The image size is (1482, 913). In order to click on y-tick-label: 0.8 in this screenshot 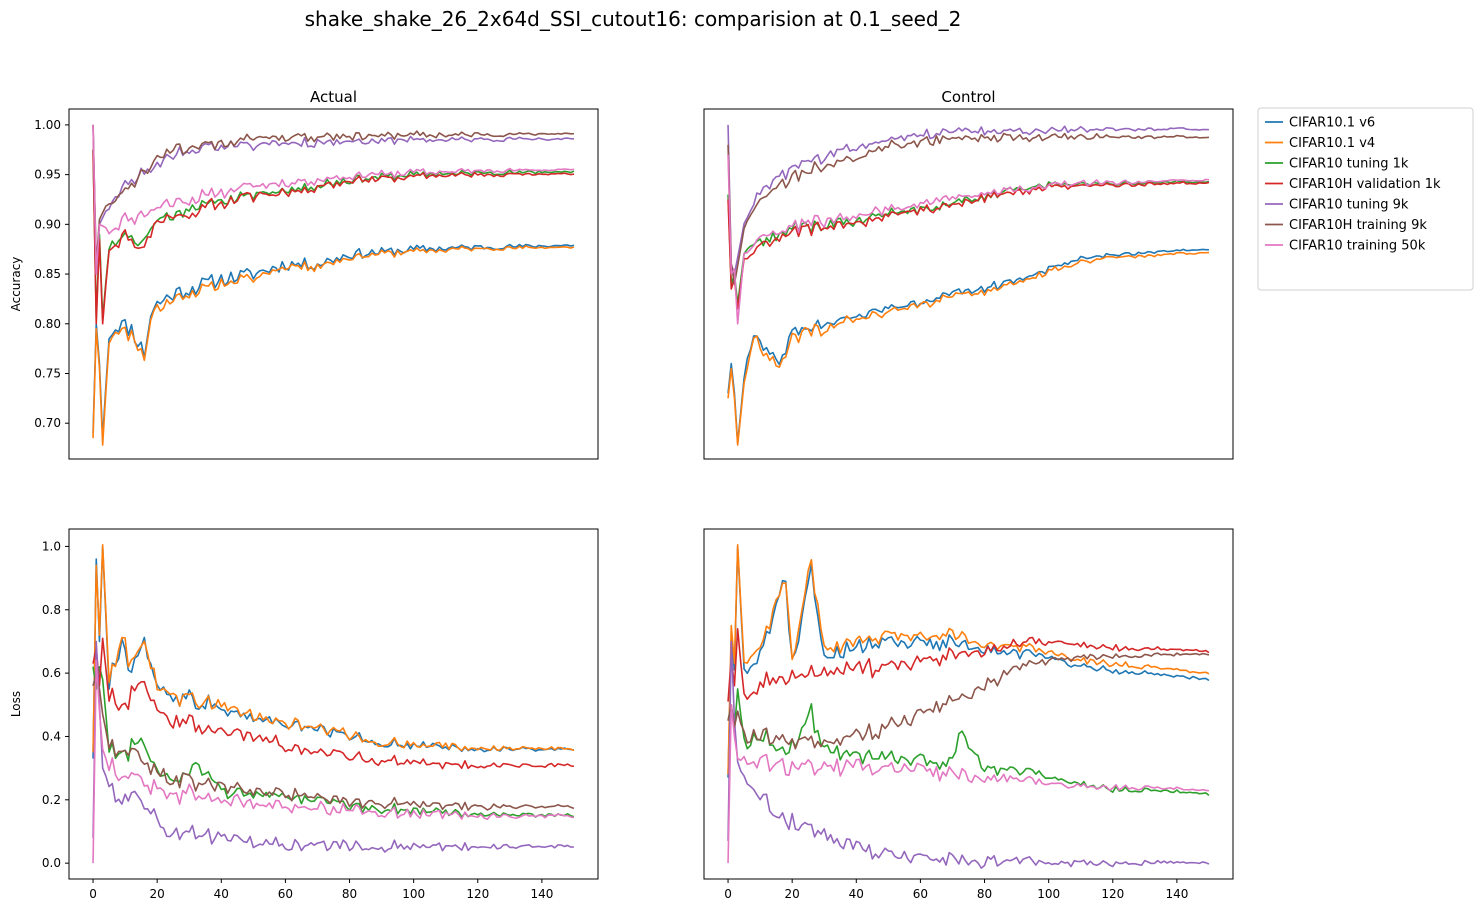, I will do `click(51, 610)`.